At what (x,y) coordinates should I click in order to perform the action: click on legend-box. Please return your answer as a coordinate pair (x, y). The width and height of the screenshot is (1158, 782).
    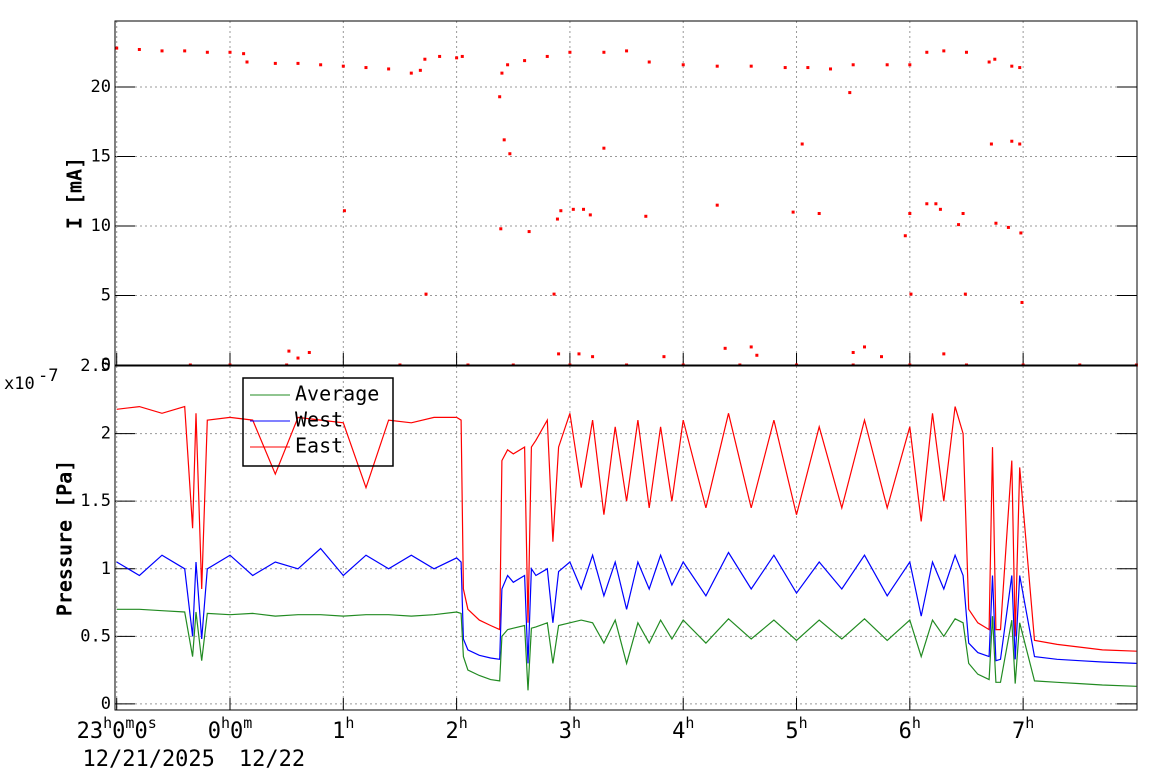
    Looking at the image, I should click on (318, 422).